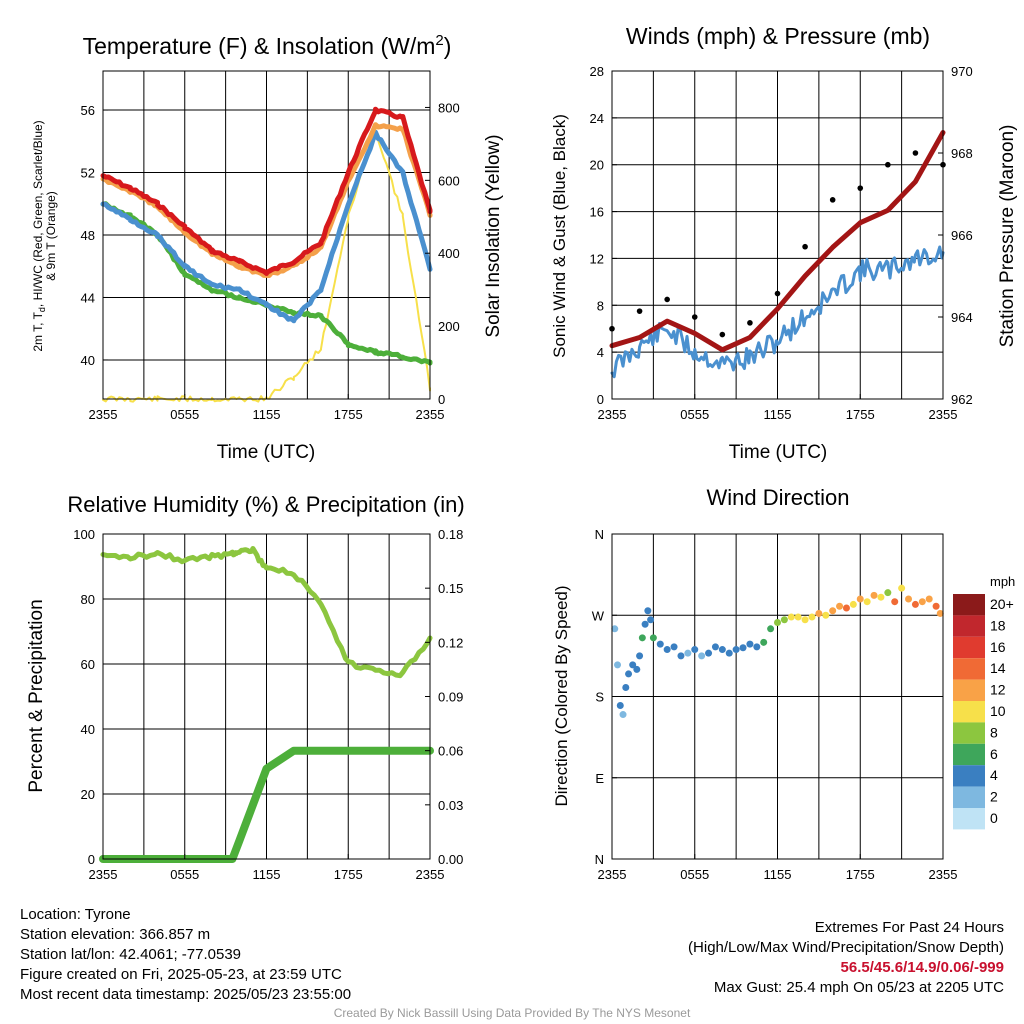  What do you see at coordinates (430, 414) in the screenshot?
I see `temperature-x-tick-label: 2355` at bounding box center [430, 414].